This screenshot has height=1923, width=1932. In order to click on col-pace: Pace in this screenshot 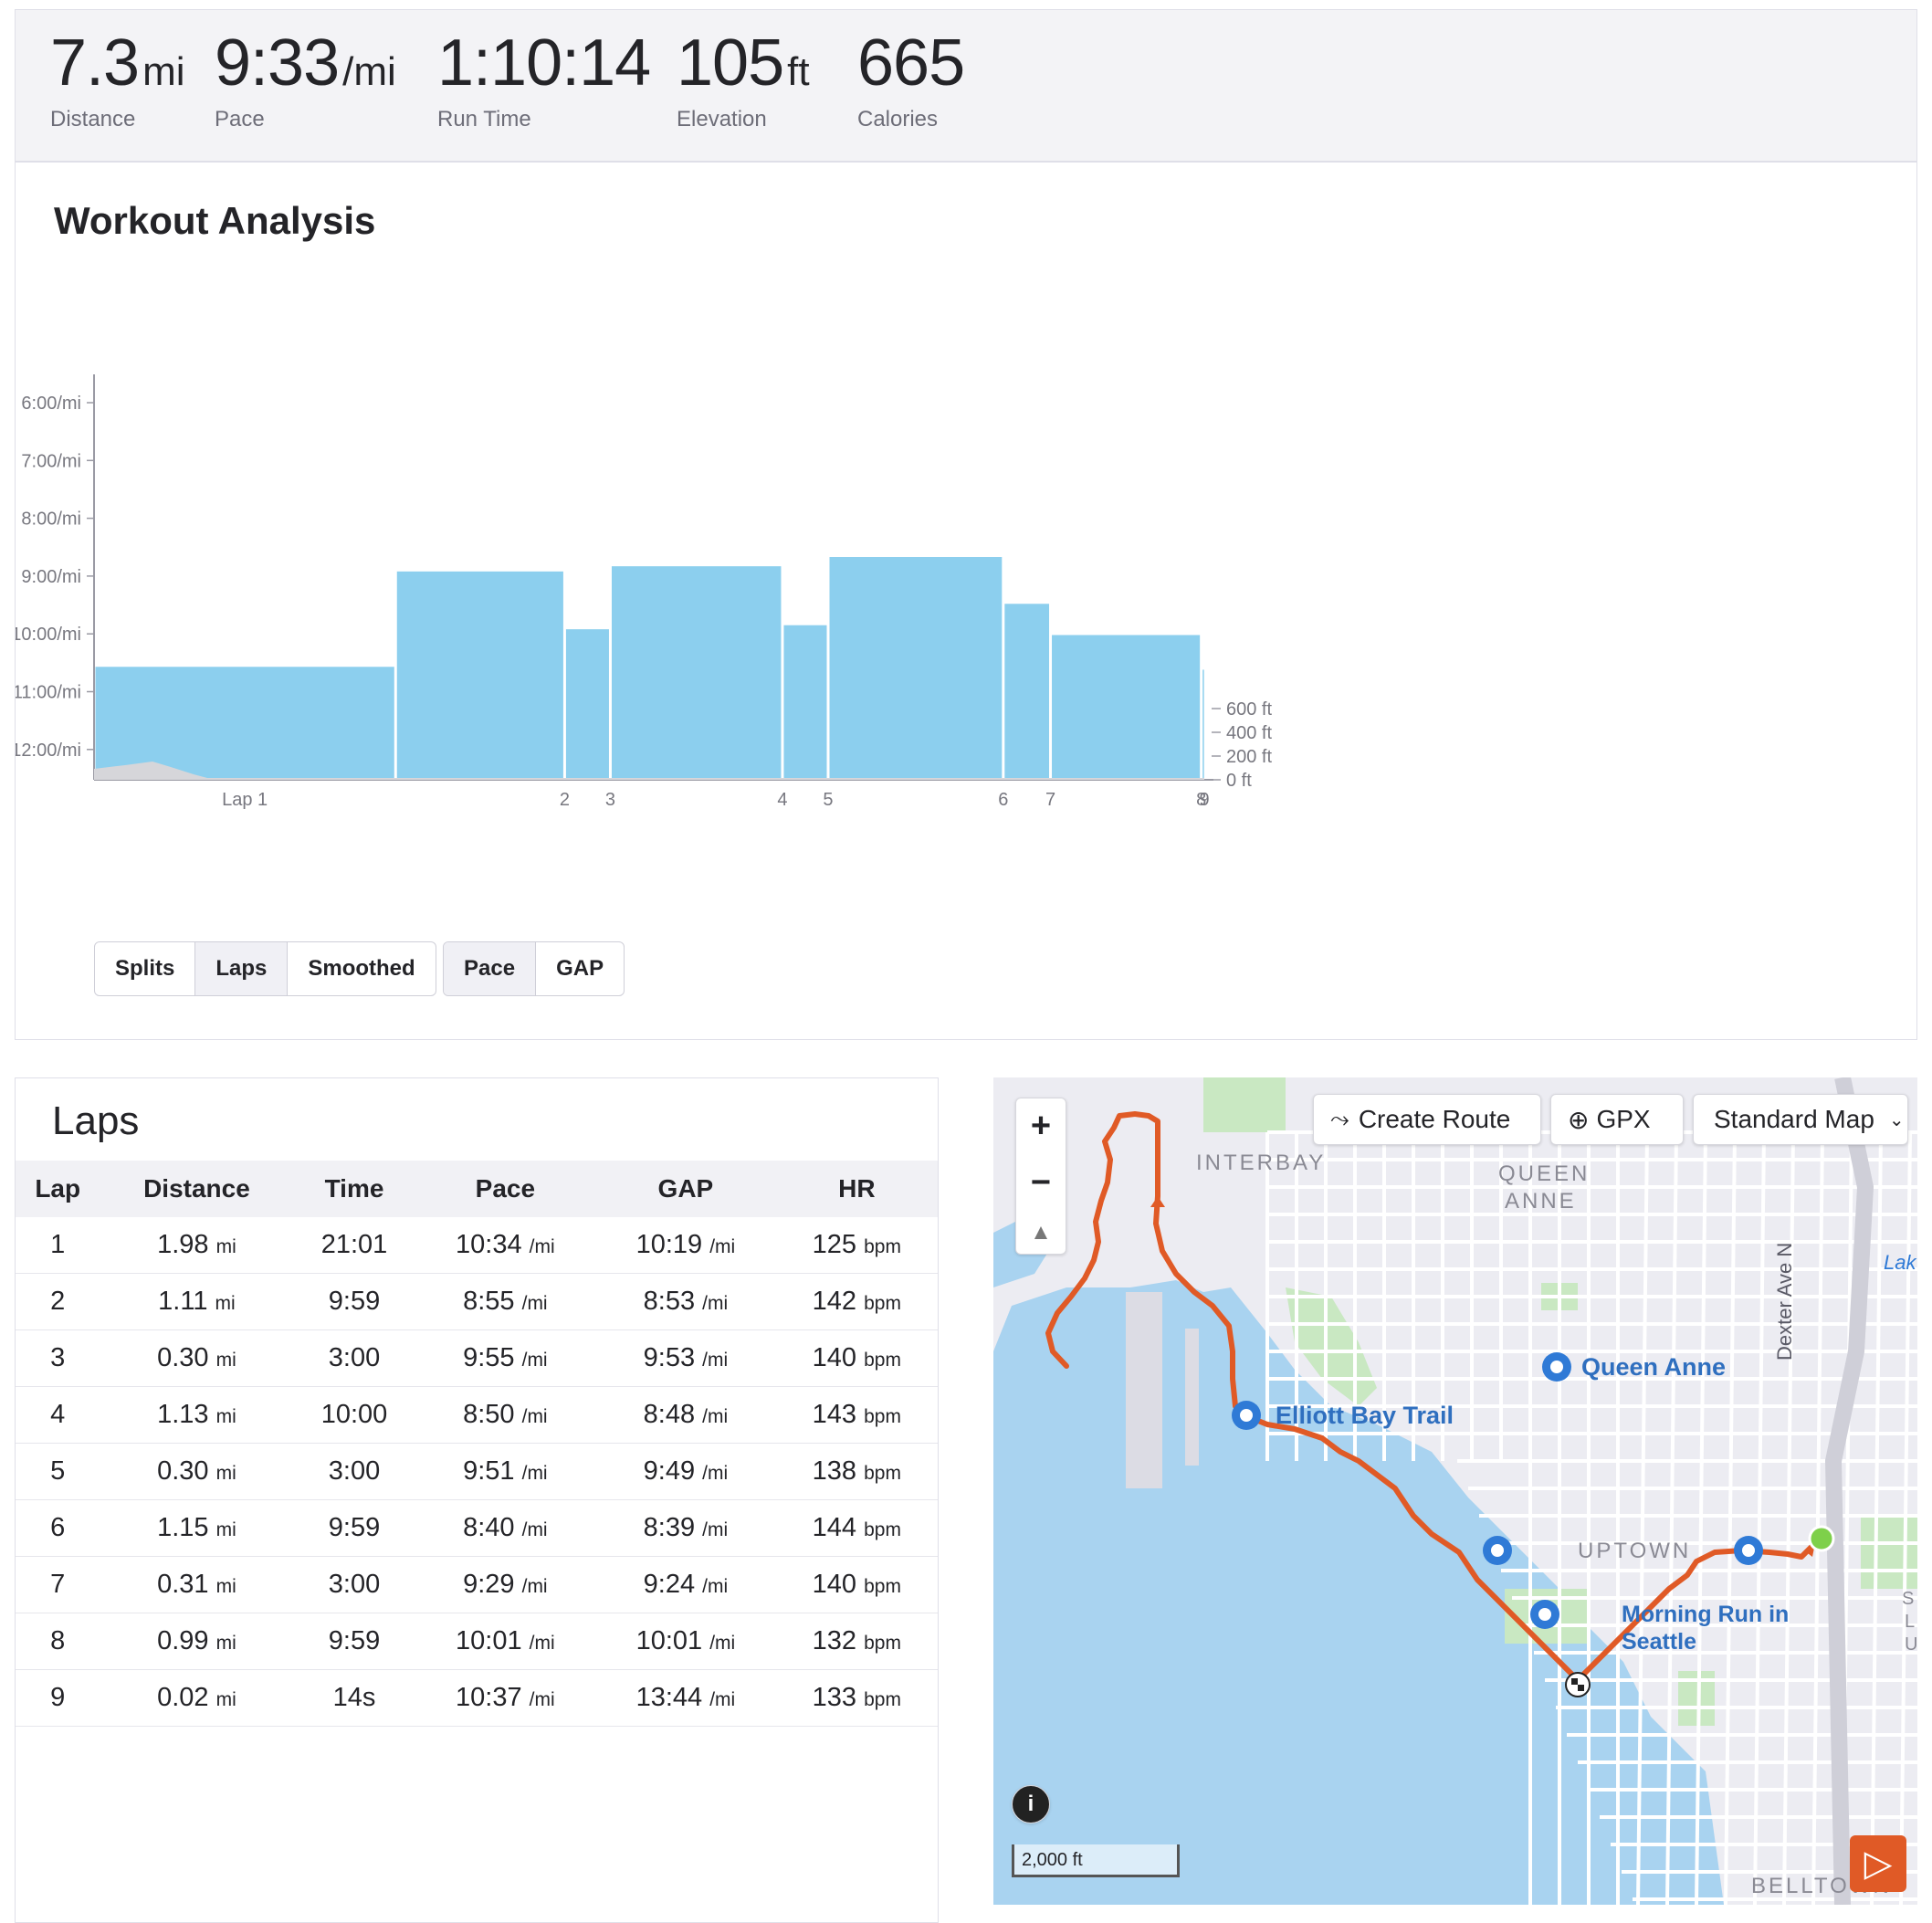, I will do `click(506, 1189)`.